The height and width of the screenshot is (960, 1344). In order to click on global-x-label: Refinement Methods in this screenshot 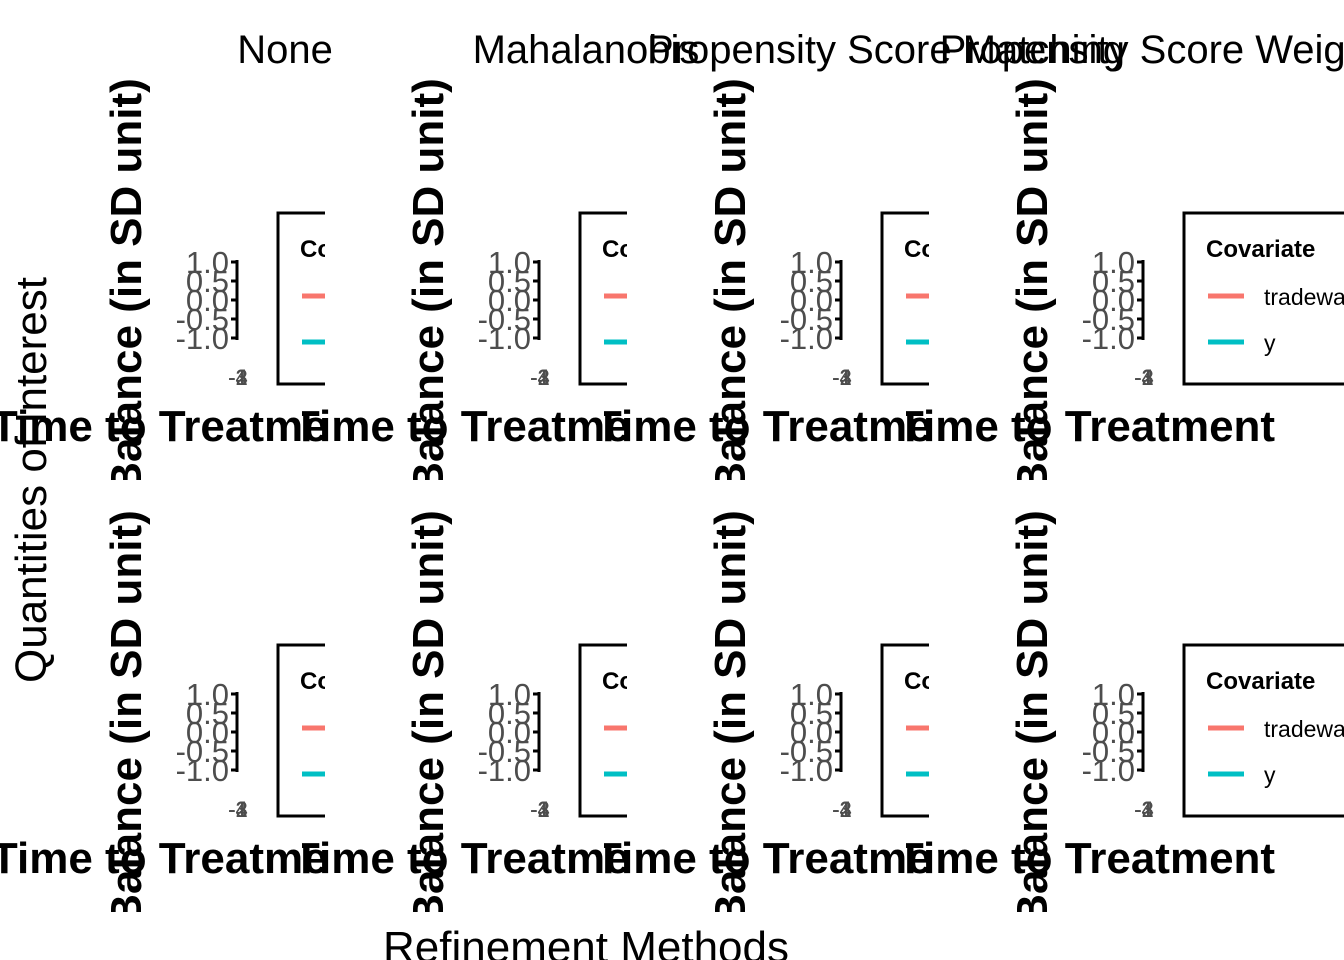, I will do `click(586, 941)`.